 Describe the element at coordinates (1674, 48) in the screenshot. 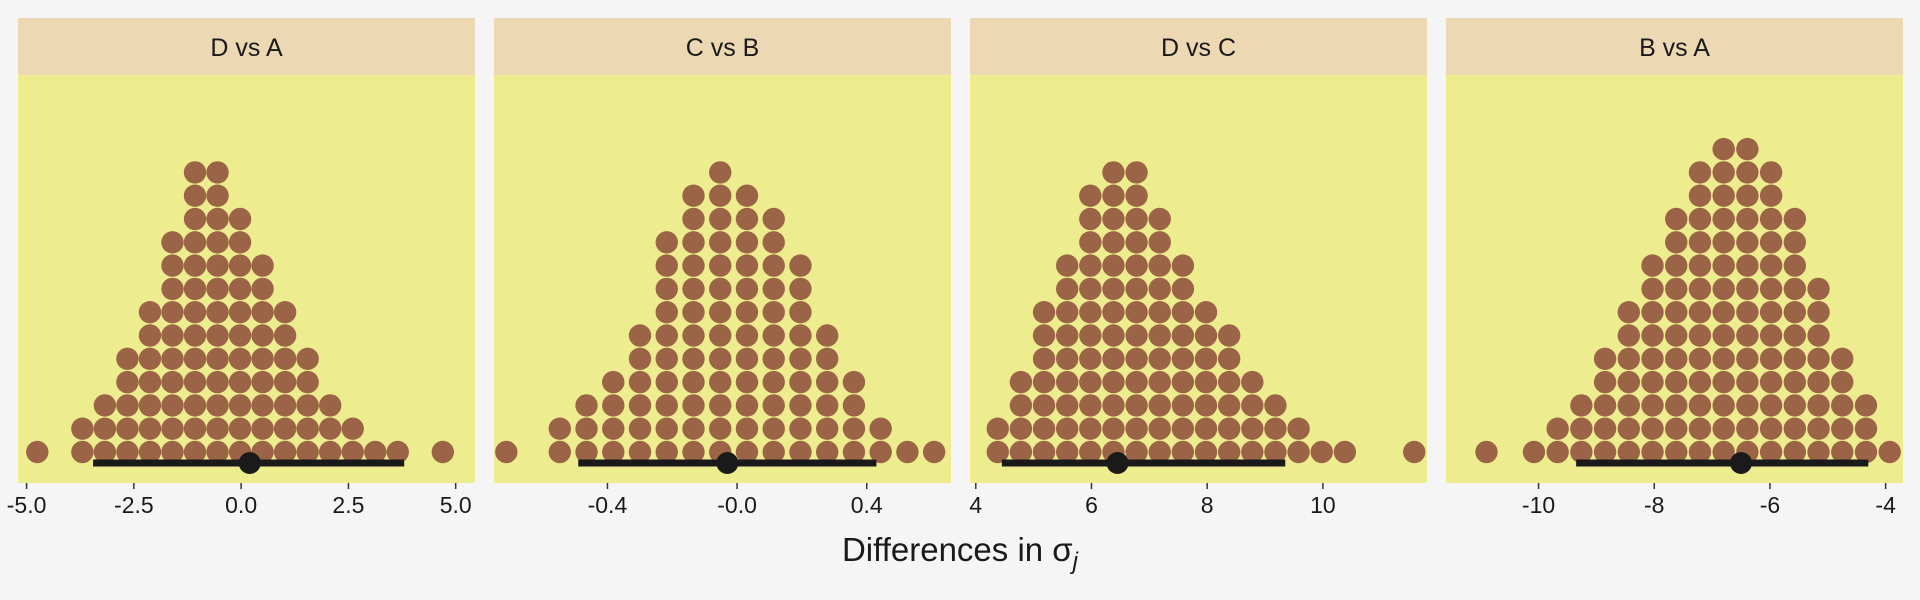

I see `facet-title: B vs A` at that location.